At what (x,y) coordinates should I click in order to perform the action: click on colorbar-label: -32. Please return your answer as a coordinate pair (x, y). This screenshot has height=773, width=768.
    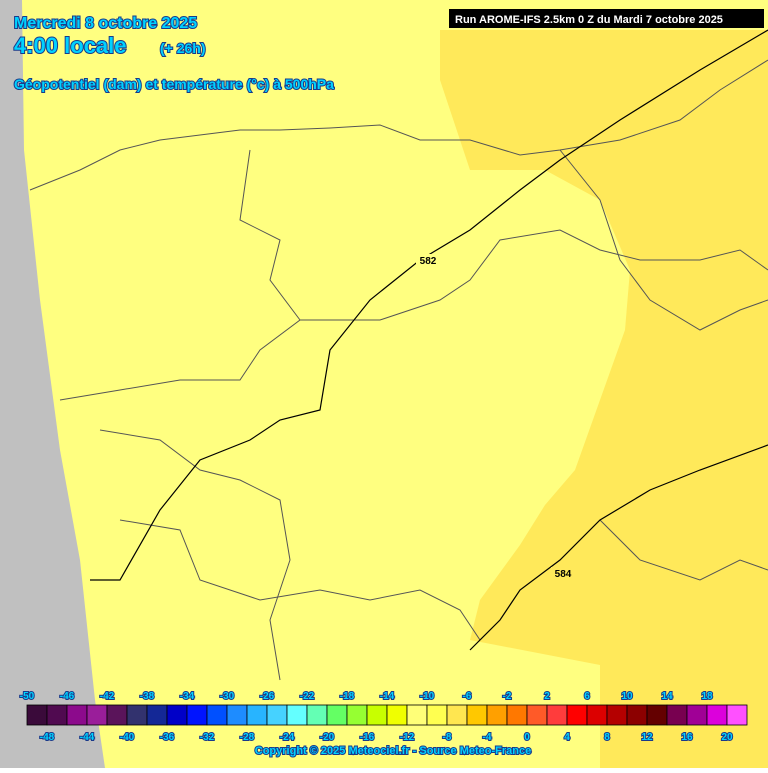
    Looking at the image, I should click on (207, 737).